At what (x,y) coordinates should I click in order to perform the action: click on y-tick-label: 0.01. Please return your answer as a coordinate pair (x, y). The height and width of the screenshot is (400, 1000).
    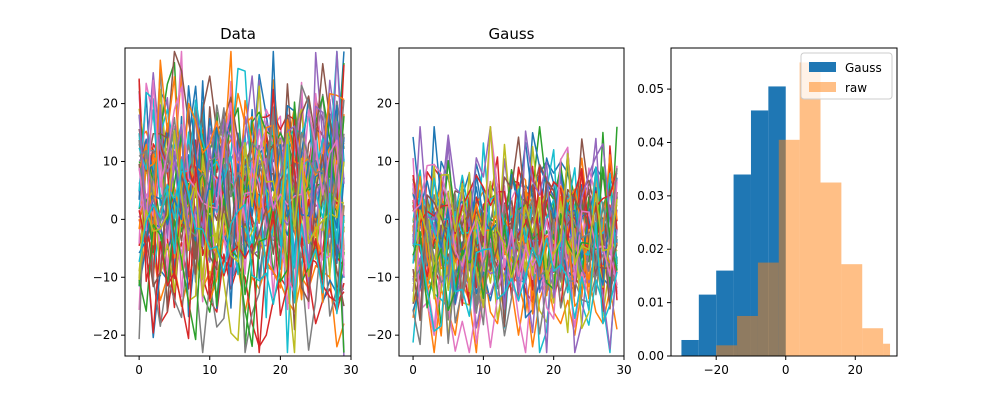
    Looking at the image, I should click on (650, 303).